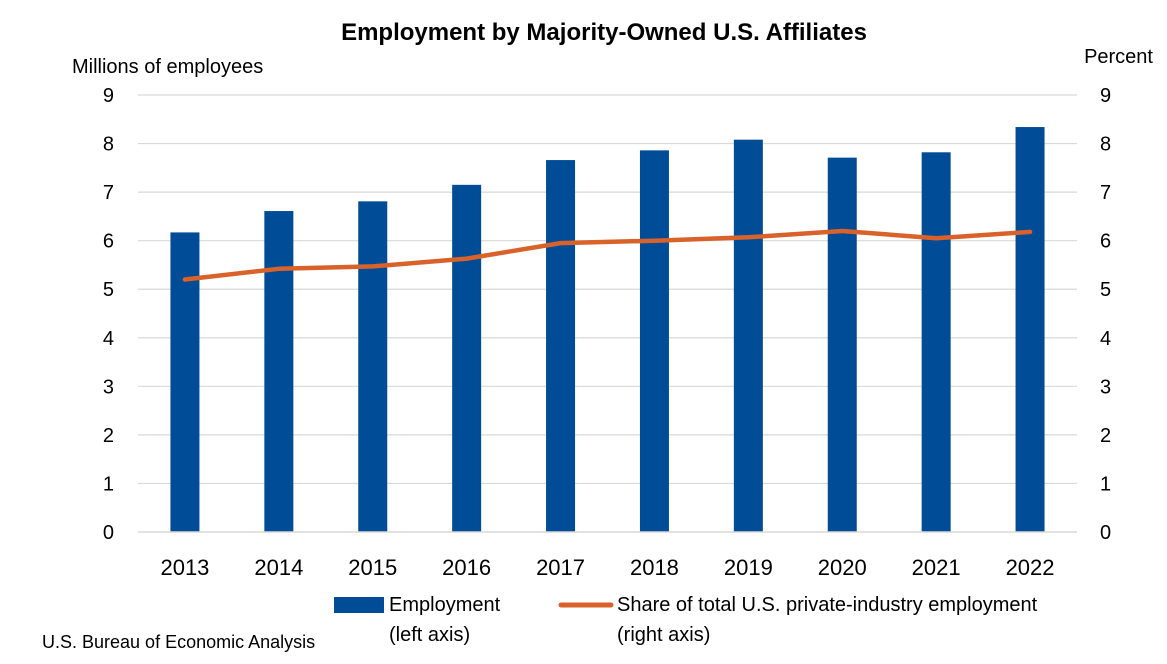 The height and width of the screenshot is (664, 1167). Describe the element at coordinates (1030, 330) in the screenshot. I see `bar-2022` at that location.